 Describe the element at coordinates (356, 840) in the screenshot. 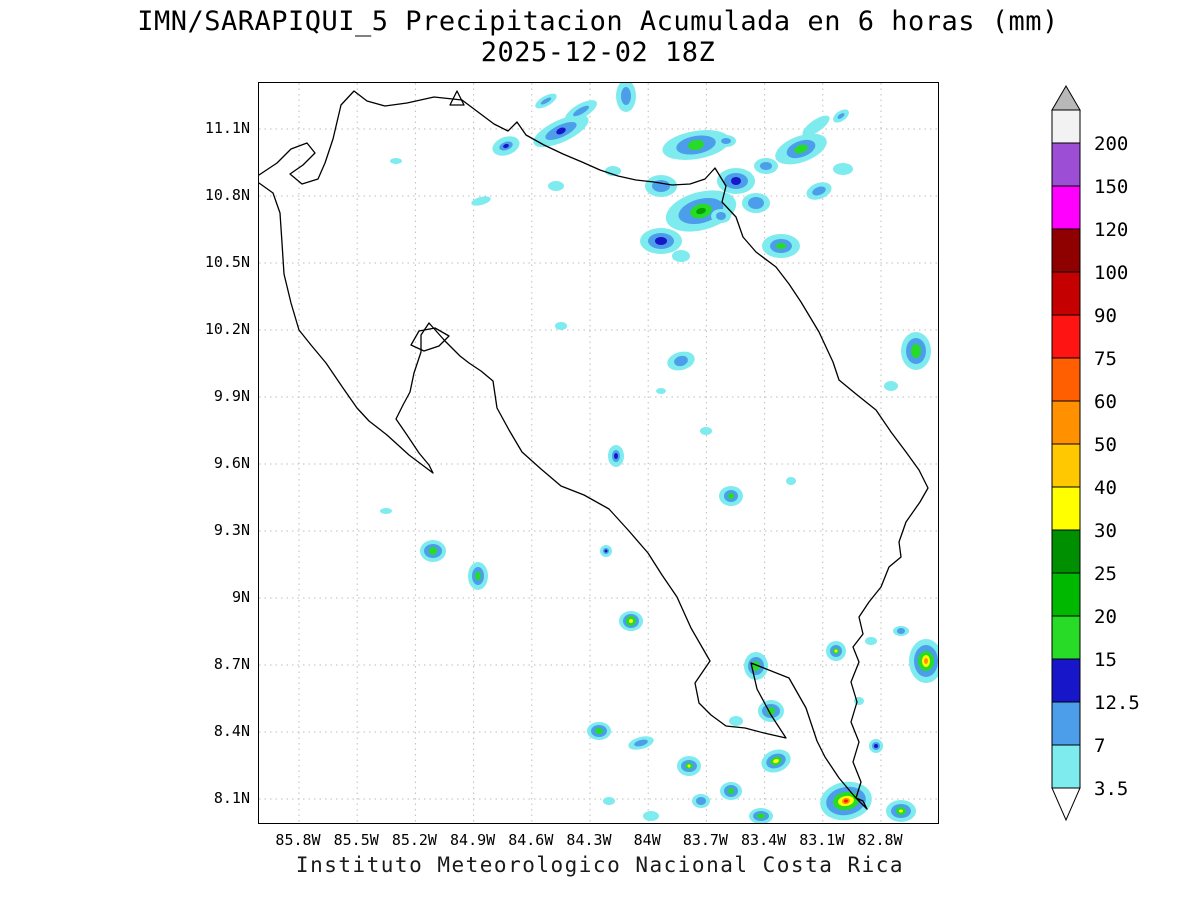

I see `lon-tick-label: 85.5W` at that location.